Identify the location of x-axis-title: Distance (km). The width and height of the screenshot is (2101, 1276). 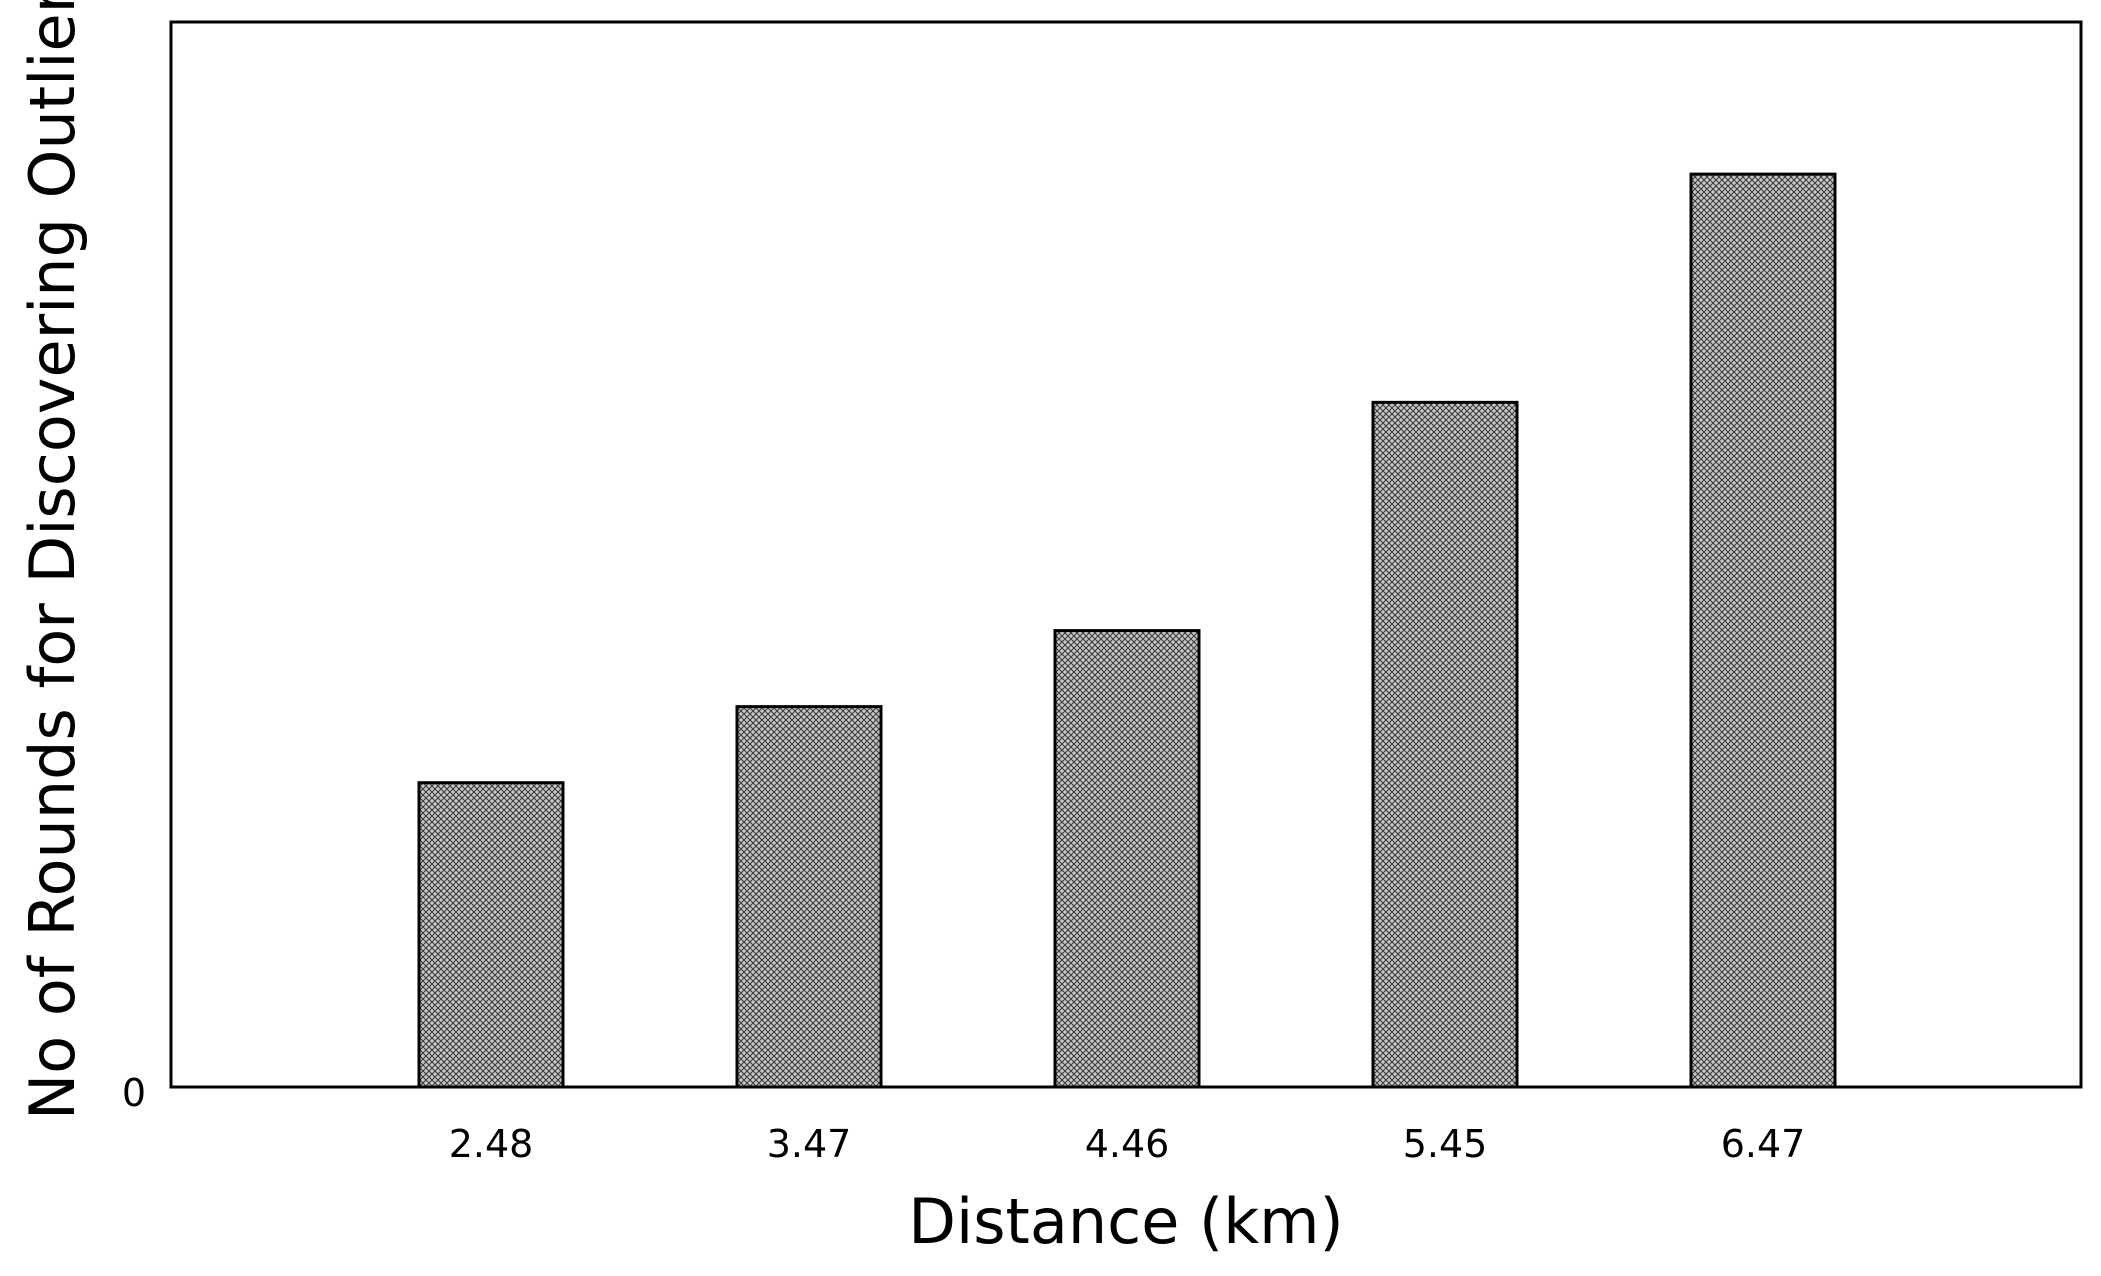
(1125, 1221).